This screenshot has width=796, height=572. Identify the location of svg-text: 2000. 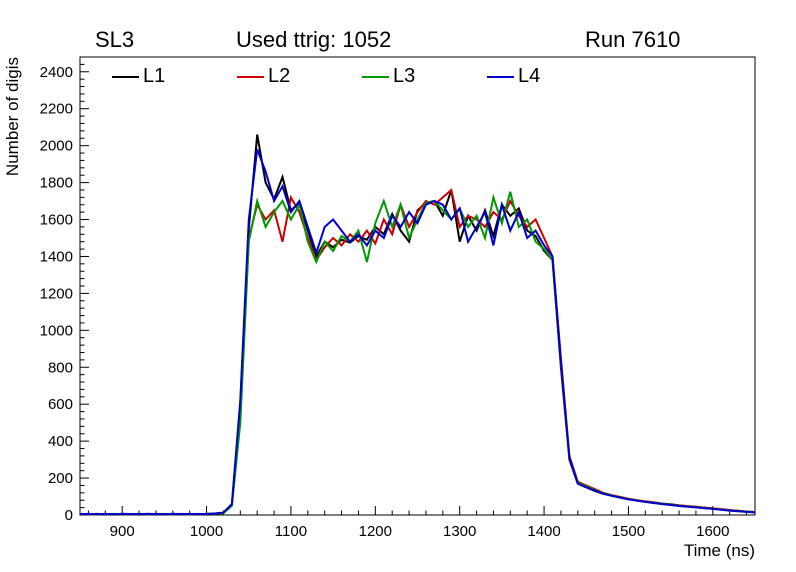
(56, 146).